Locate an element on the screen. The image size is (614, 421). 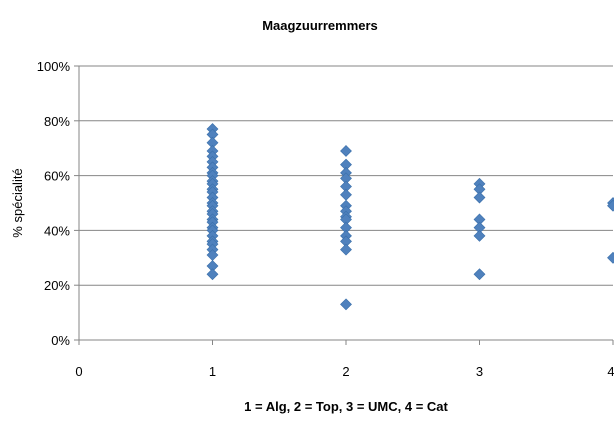
x-tick-labels: 0 1 2 3 4 is located at coordinates (344, 371).